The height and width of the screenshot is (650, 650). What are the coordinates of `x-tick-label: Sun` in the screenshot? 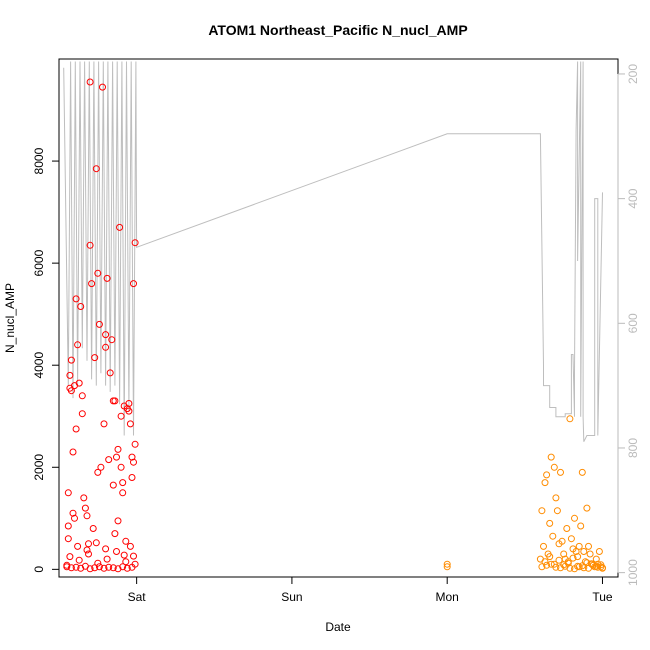 It's located at (291, 597).